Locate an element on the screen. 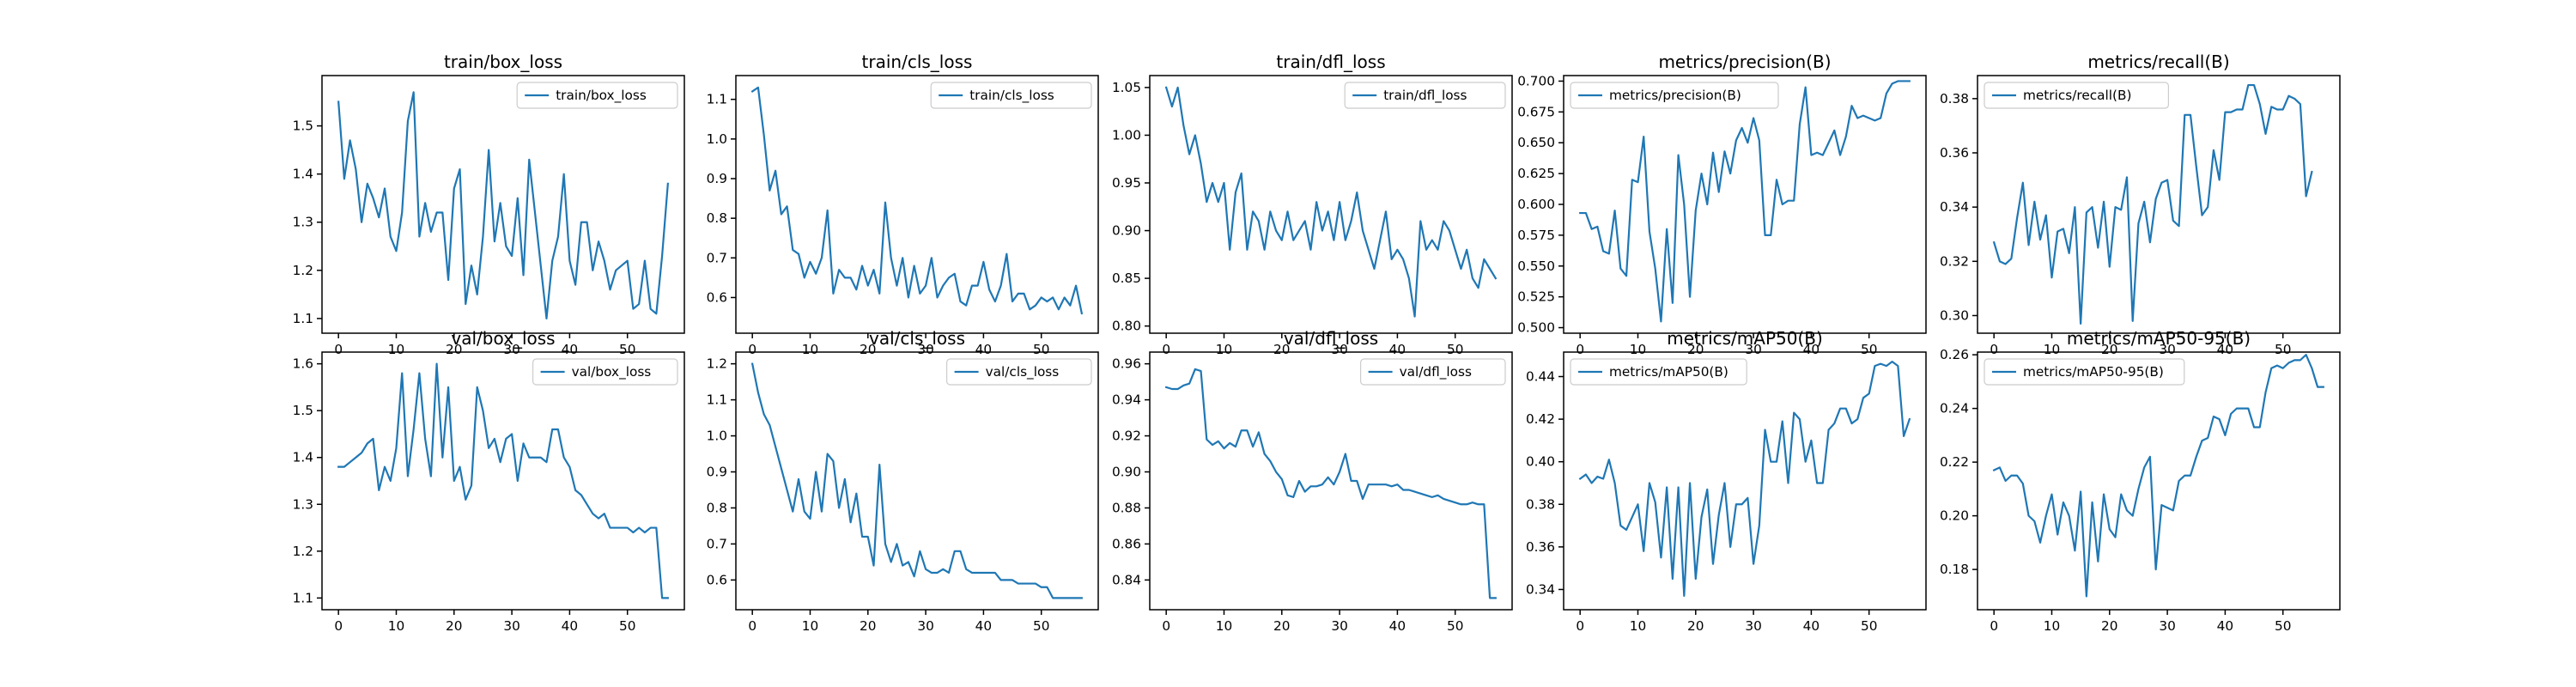 This screenshot has height=687, width=2576. legend: val/cls_loss is located at coordinates (1018, 372).